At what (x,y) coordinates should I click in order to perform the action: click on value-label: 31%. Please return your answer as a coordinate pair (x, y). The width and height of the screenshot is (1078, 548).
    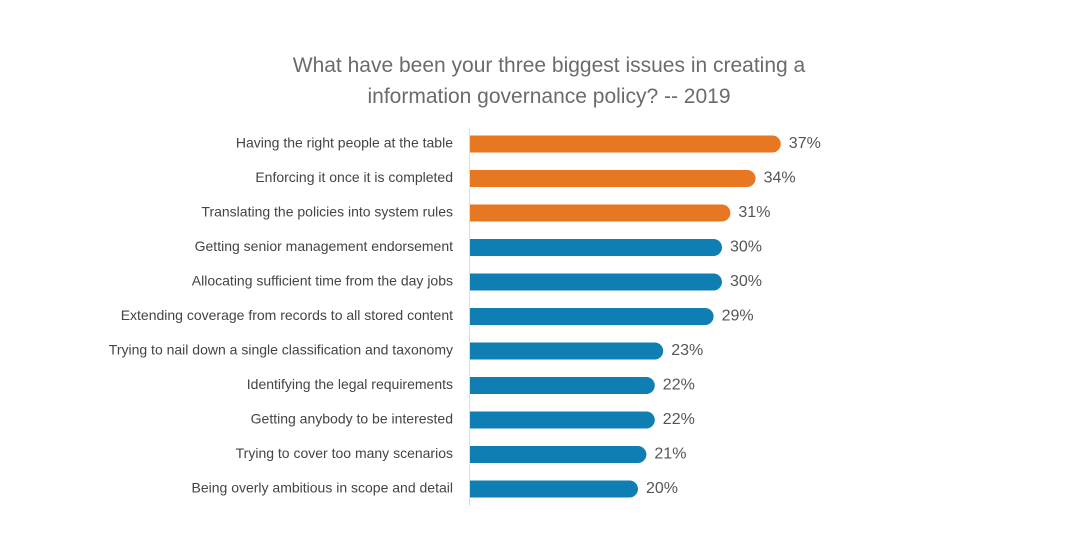
    Looking at the image, I should click on (754, 212).